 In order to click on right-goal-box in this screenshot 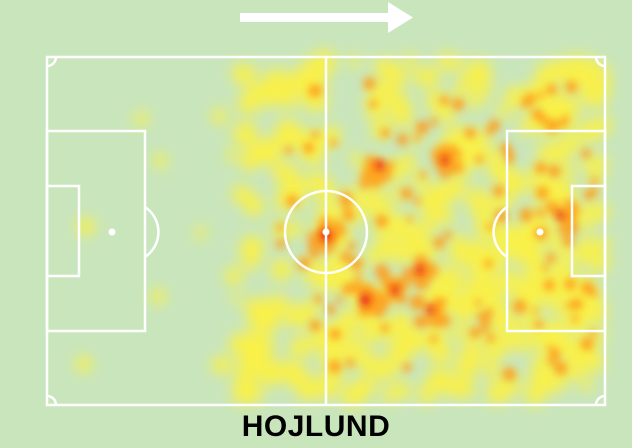, I will do `click(588, 231)`.